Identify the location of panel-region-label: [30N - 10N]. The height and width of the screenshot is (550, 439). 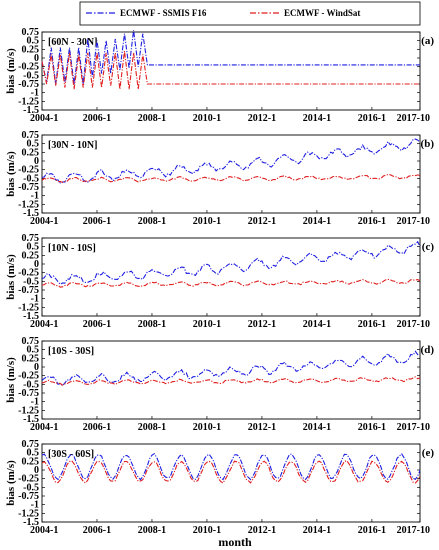
(72, 145).